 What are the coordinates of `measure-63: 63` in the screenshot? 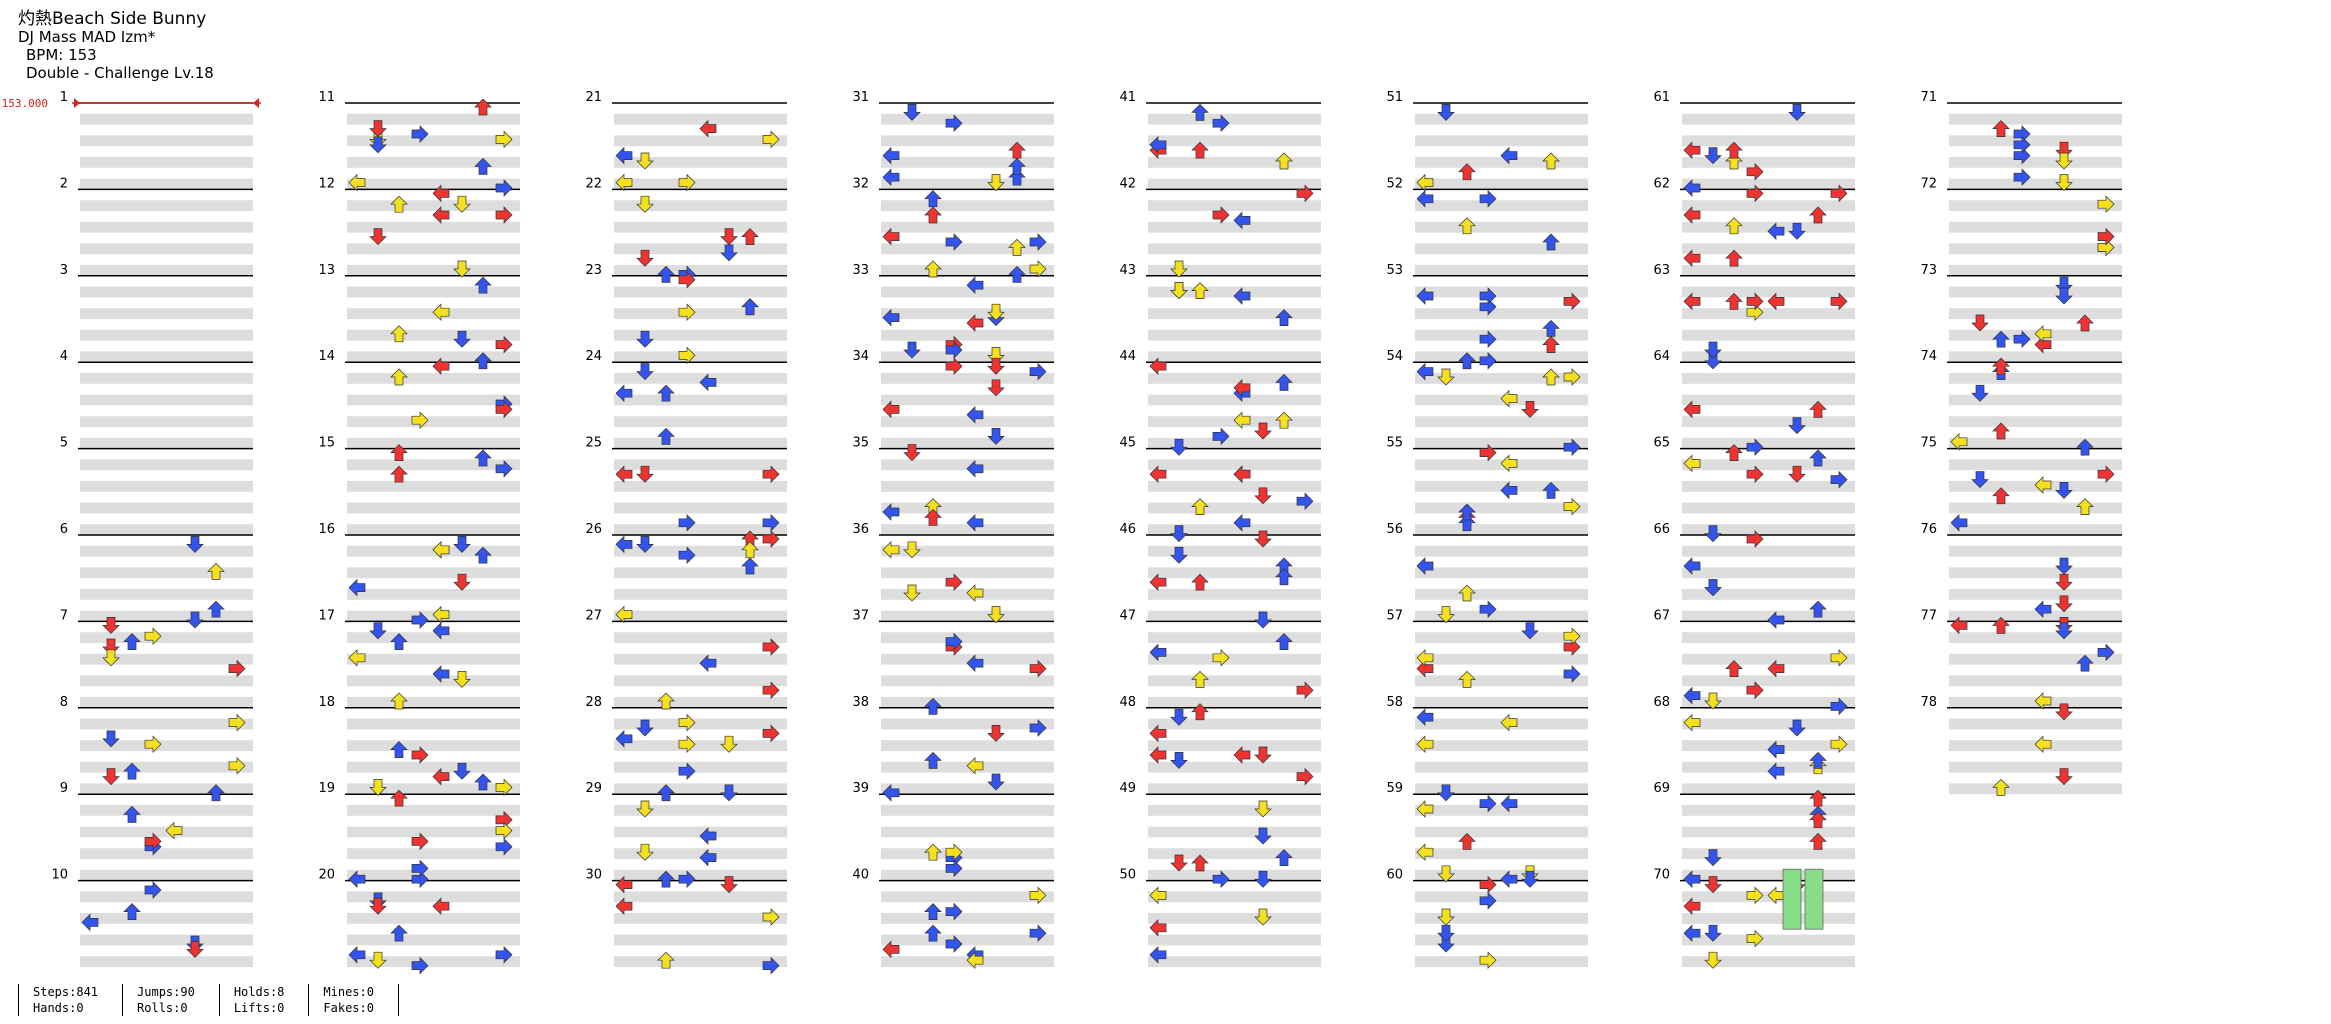 It's located at (1754, 313).